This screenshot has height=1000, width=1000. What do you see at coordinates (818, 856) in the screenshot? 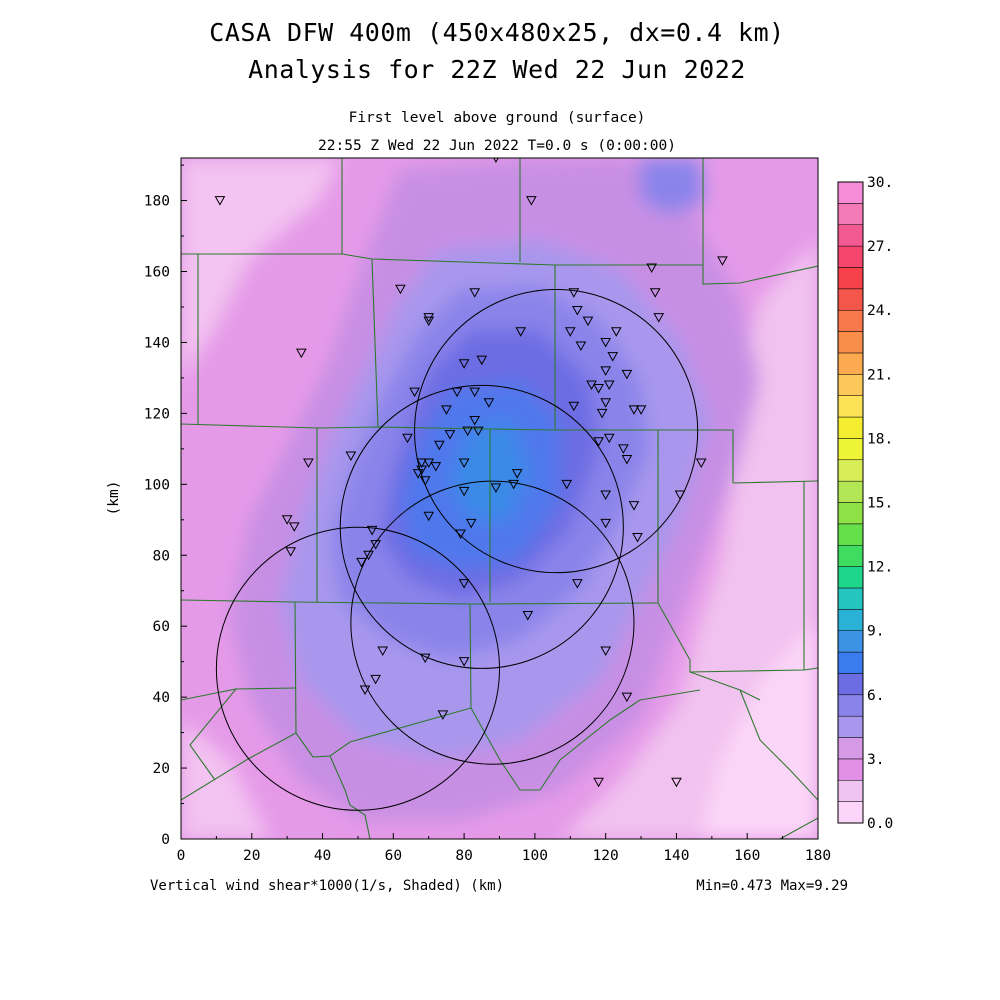
I see `x-tick-label: 180` at bounding box center [818, 856].